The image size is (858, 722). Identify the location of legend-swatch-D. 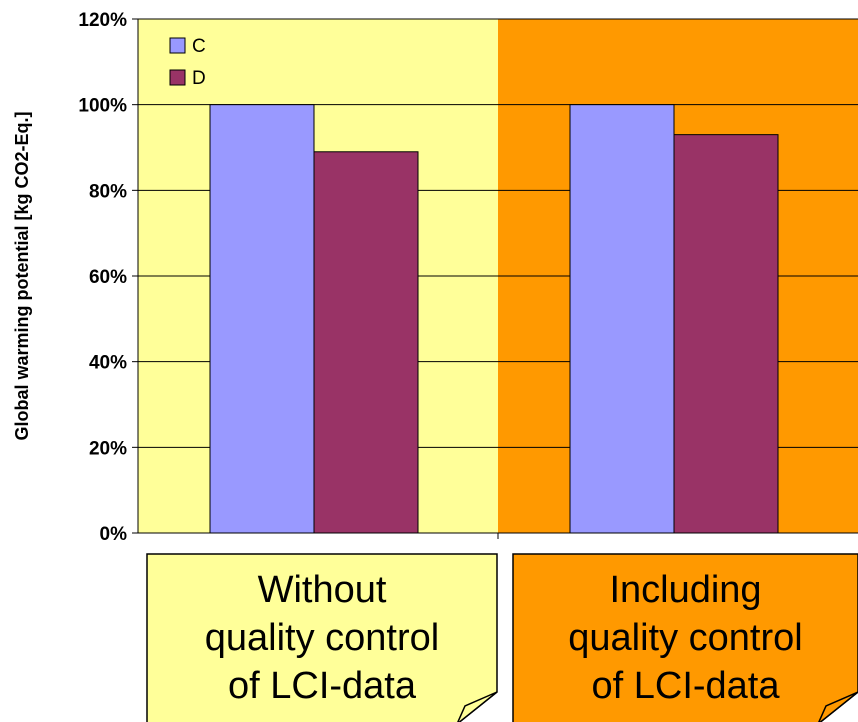
(177, 77).